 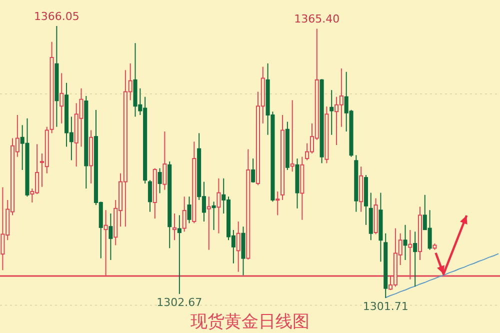 I want to click on annotation: 1366.05, so click(x=57, y=16).